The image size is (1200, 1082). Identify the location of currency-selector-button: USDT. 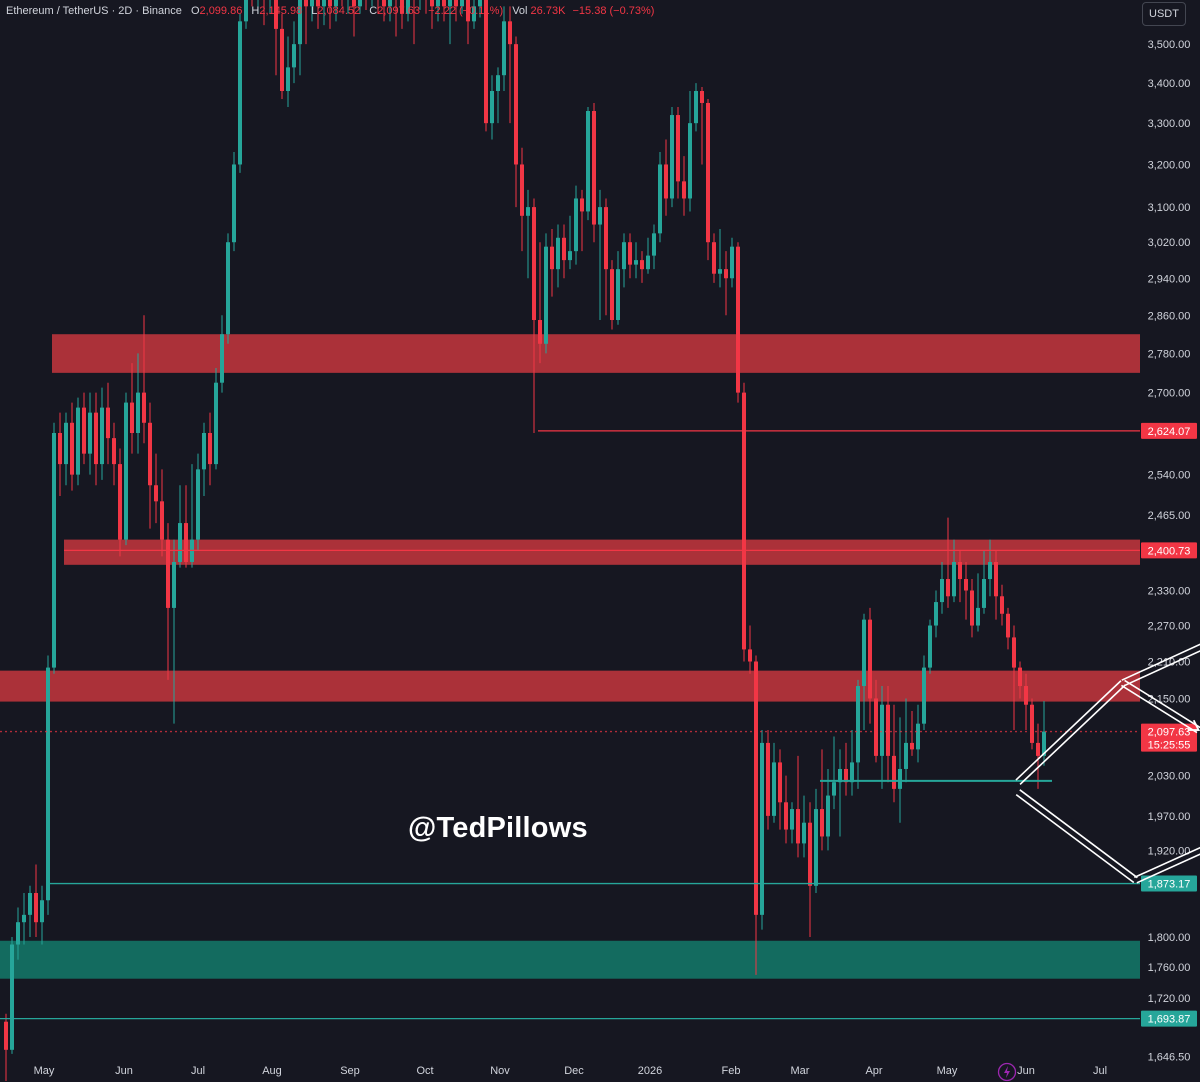
(1164, 14).